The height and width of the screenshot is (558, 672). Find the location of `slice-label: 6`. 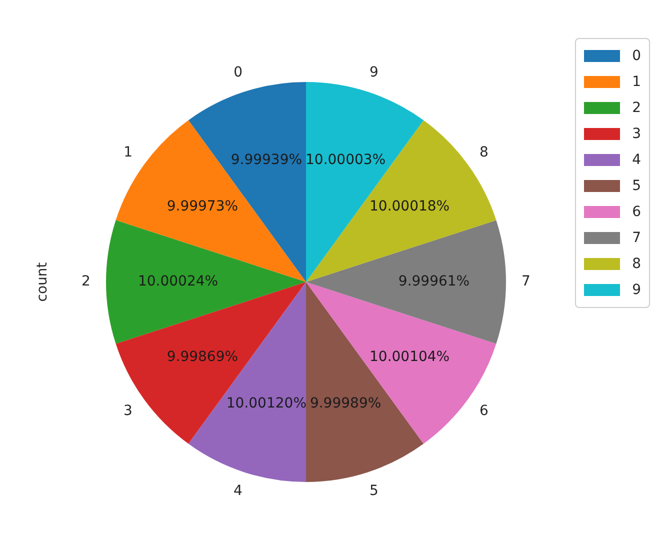

slice-label: 6 is located at coordinates (484, 410).